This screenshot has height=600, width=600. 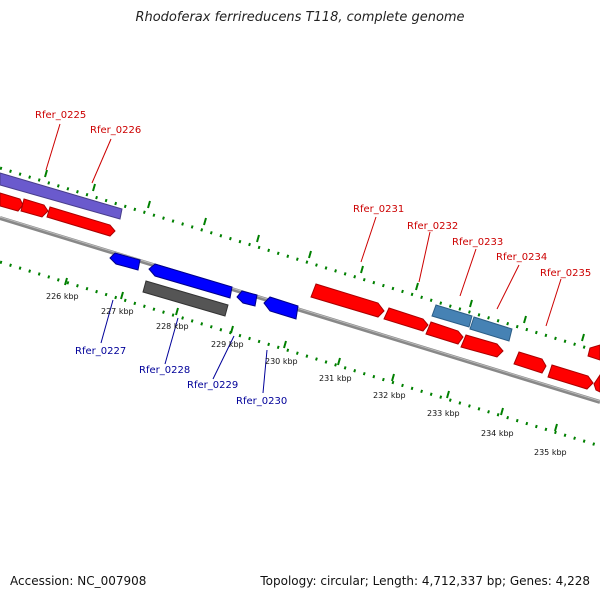 I want to click on gene-rfer-0233-rna, so click(x=452, y=316).